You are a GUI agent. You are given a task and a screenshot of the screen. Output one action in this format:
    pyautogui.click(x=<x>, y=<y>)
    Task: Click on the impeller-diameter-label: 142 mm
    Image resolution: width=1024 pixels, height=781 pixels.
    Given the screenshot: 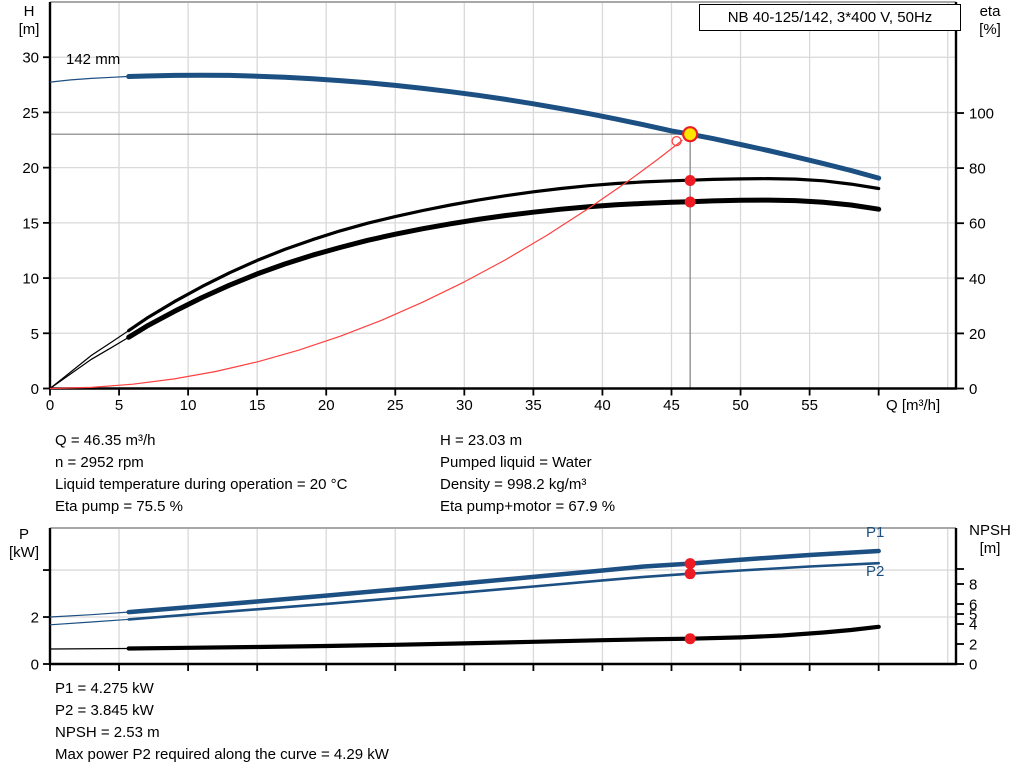 What is the action you would take?
    pyautogui.click(x=93, y=59)
    